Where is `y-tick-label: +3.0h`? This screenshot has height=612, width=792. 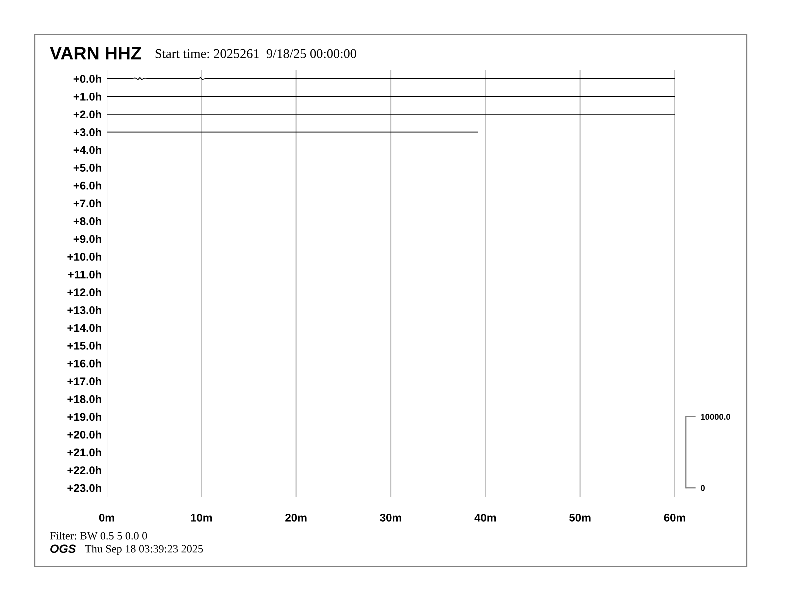
y-tick-label: +3.0h is located at coordinates (88, 132).